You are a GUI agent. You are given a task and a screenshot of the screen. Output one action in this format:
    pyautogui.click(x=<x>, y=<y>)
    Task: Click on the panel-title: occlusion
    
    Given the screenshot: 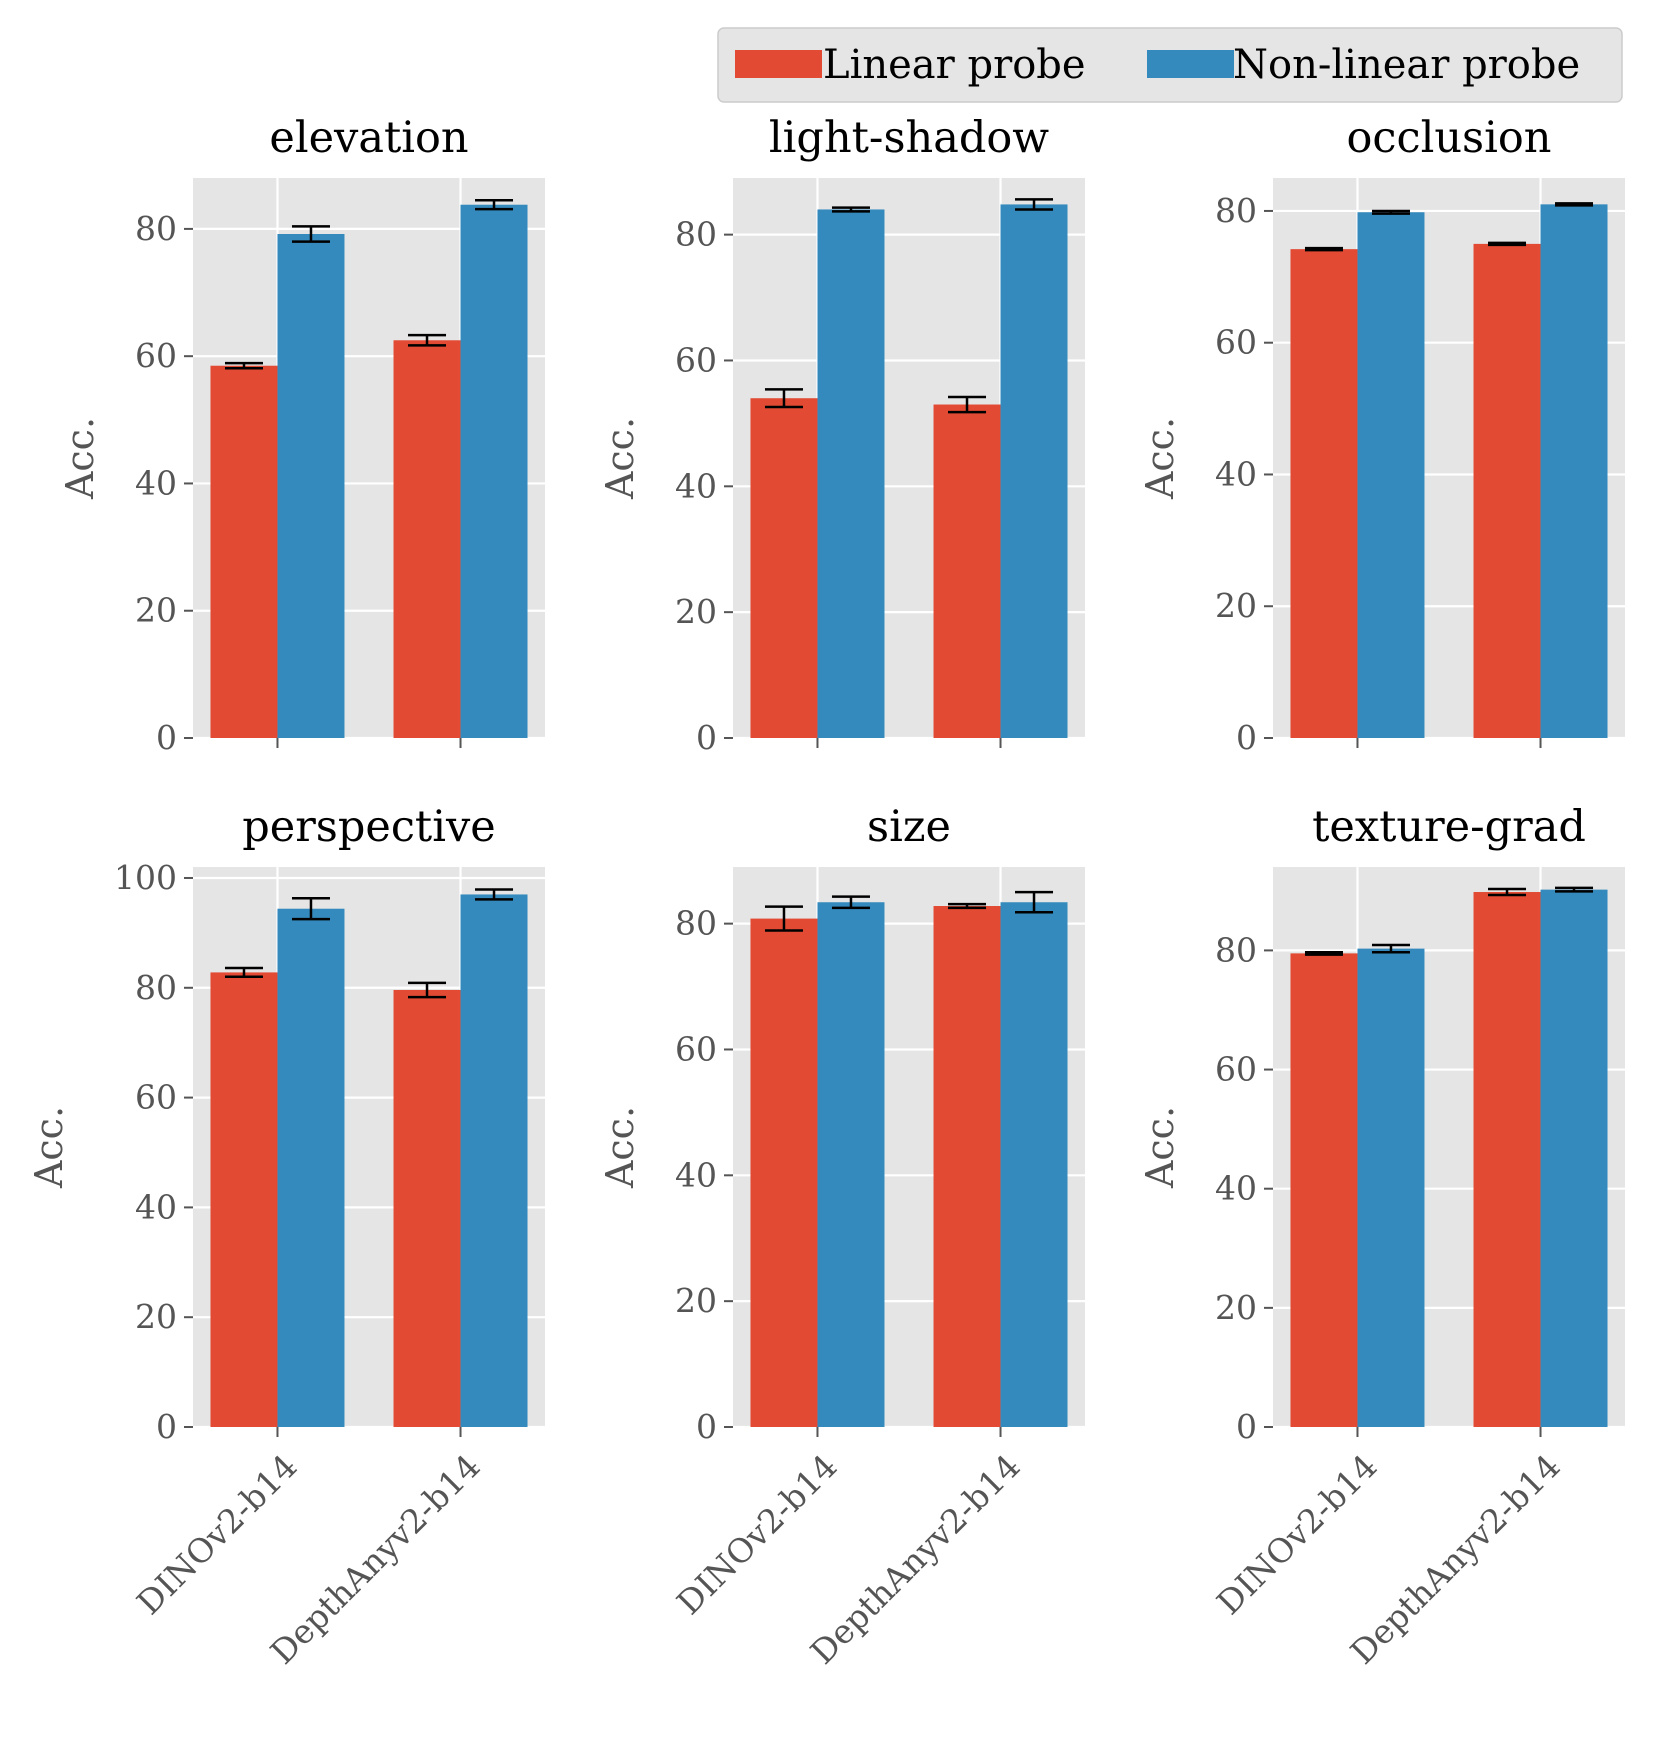 What is the action you would take?
    pyautogui.click(x=1449, y=138)
    